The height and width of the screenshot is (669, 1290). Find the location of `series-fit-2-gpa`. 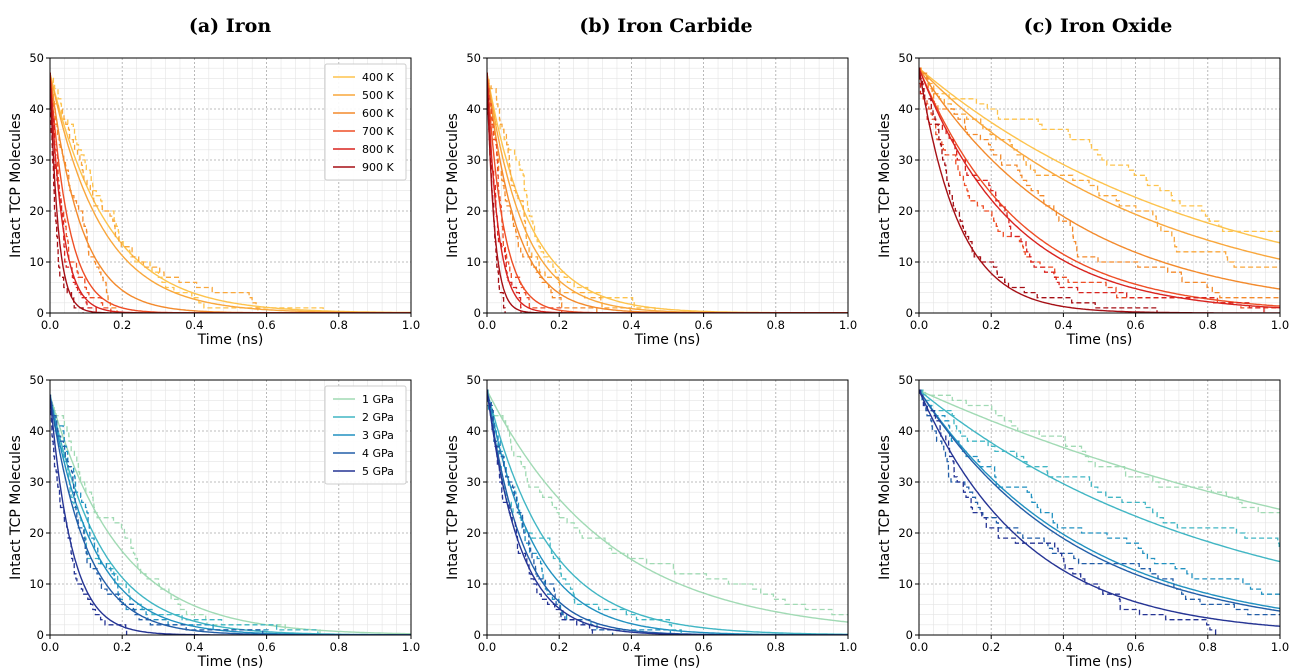

series-fit-2-gpa is located at coordinates (1099, 476).